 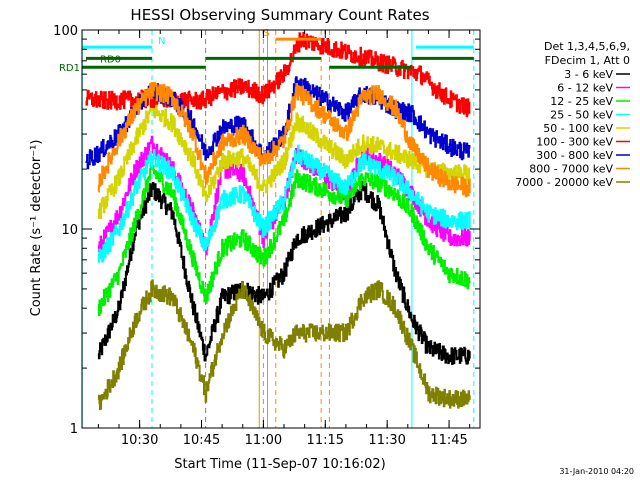 What do you see at coordinates (585, 88) in the screenshot?
I see `legend-label-6-12-kev: 6 - 12 keV` at bounding box center [585, 88].